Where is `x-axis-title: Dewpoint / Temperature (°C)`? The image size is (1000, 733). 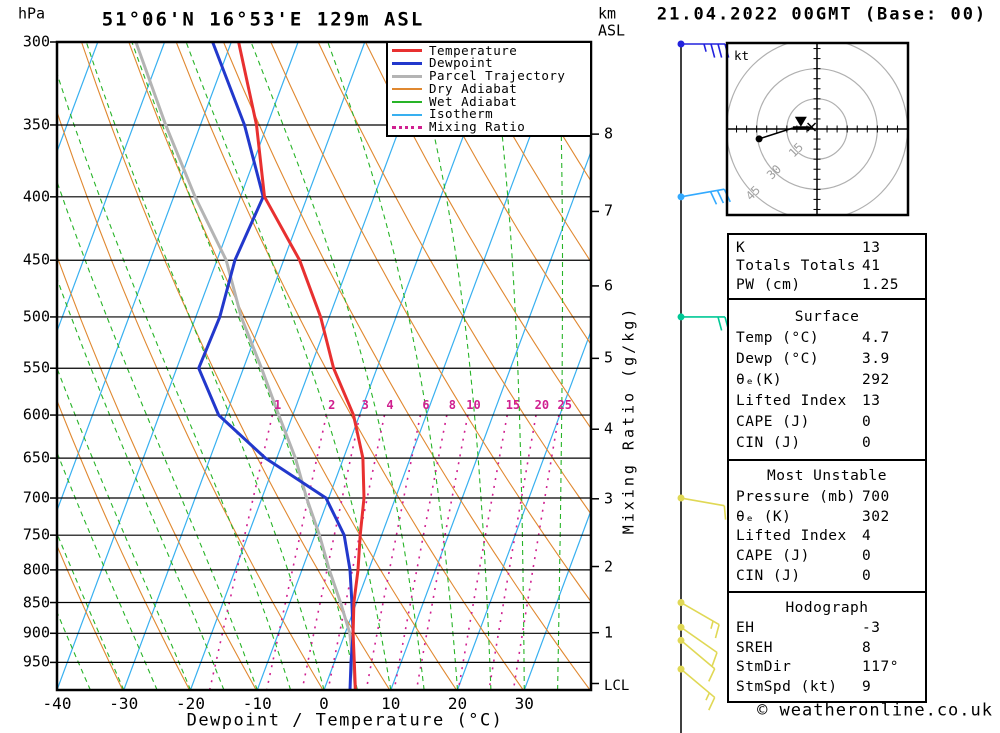 x-axis-title: Dewpoint / Temperature (°C) is located at coordinates (345, 720).